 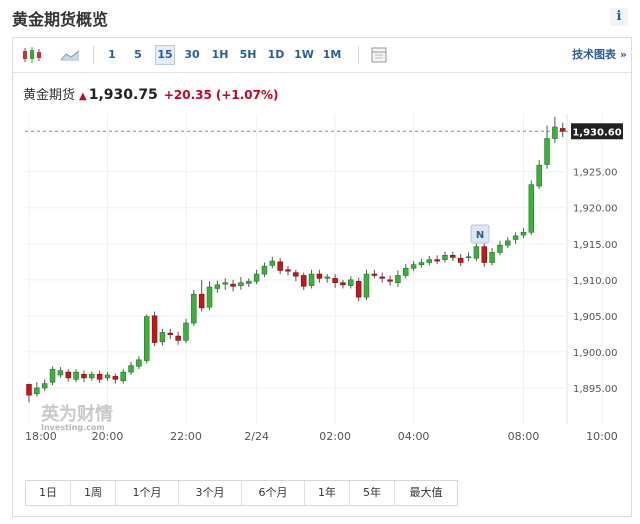 I want to click on interval-1h: 1H, so click(x=220, y=54).